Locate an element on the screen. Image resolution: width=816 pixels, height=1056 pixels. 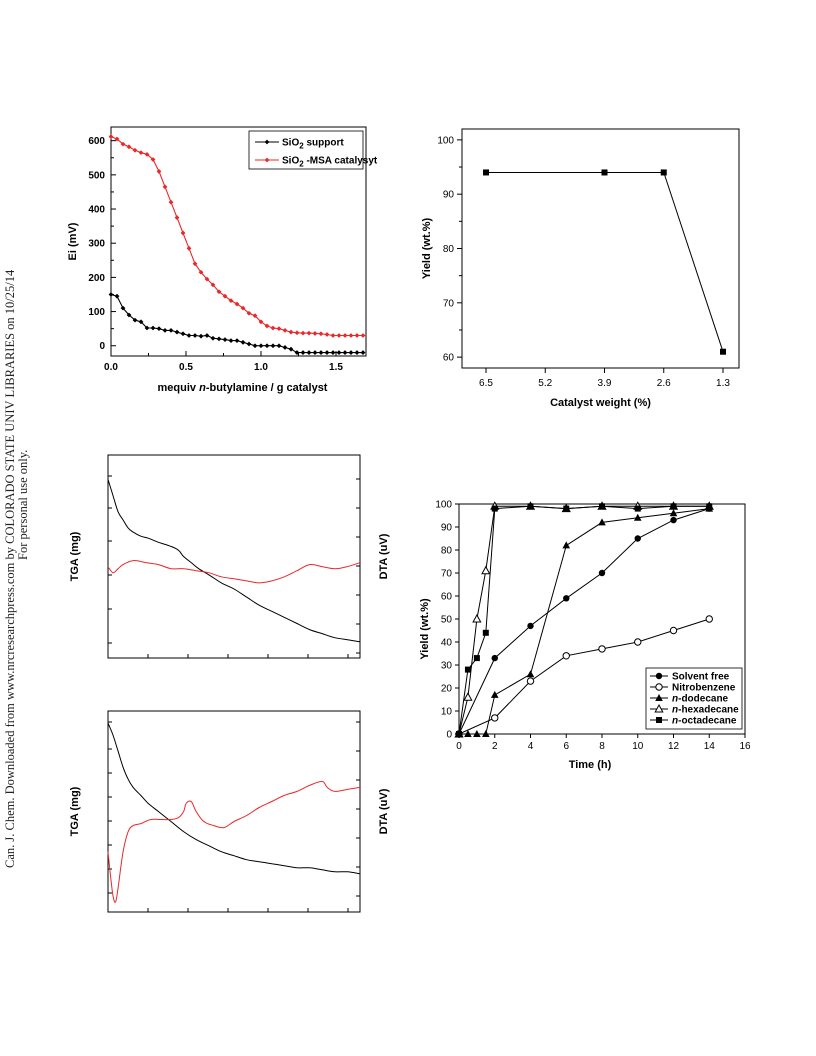
y-tick-label: 400 is located at coordinates (96, 210).